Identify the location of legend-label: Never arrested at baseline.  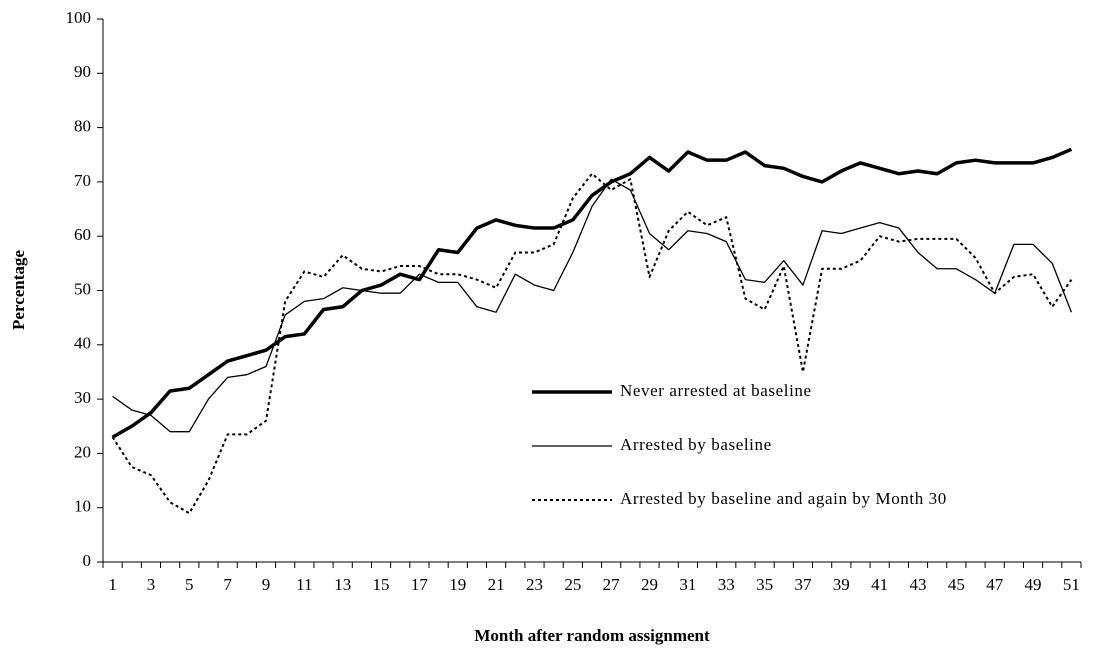
(716, 390).